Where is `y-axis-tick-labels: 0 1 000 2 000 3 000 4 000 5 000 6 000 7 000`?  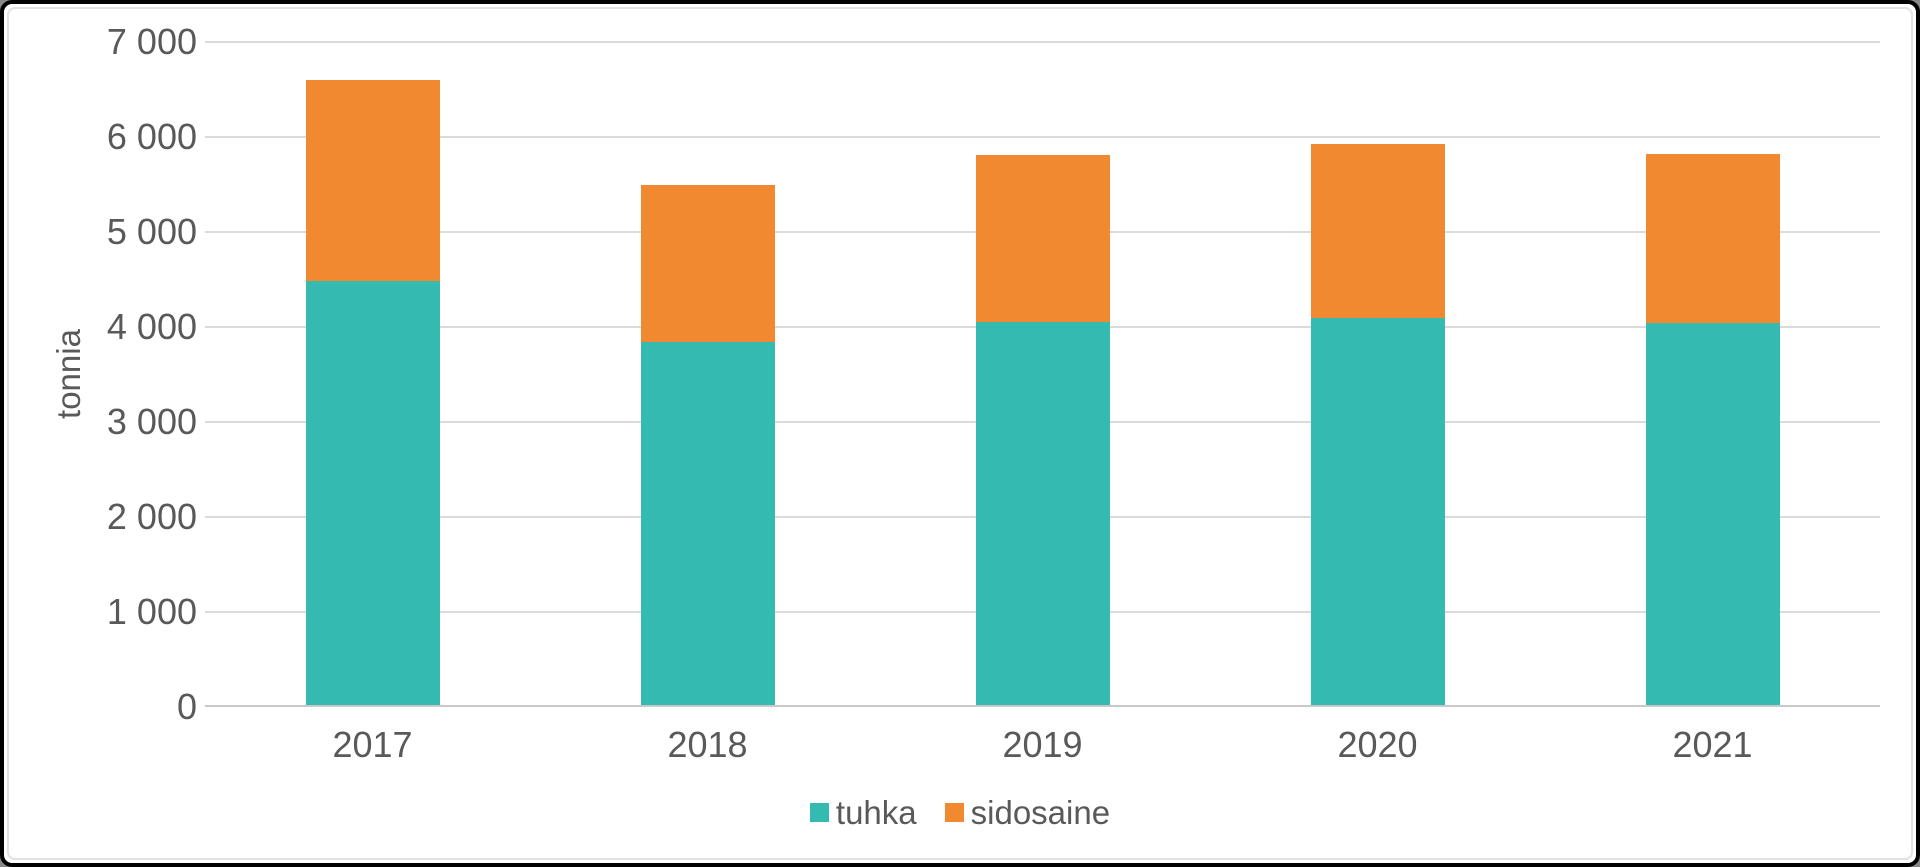 y-axis-tick-labels: 0 1 000 2 000 3 000 4 000 5 000 6 000 7 000 is located at coordinates (100, 374).